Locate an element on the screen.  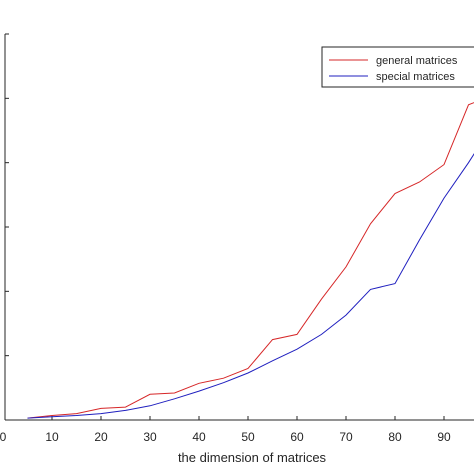
x-axis-label: the dimension of matrices is located at coordinates (252, 457).